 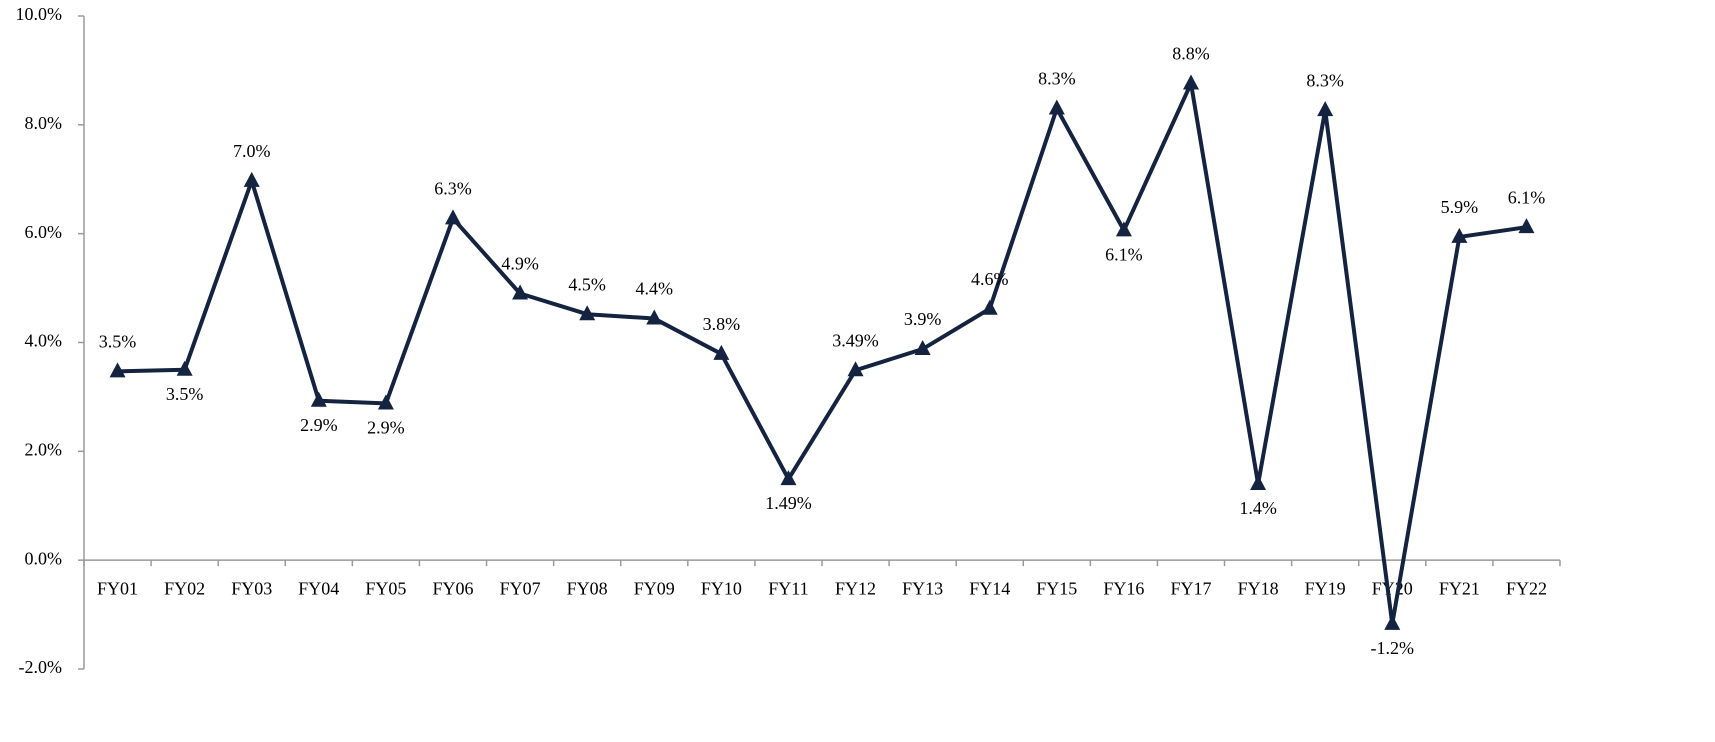 I want to click on x-tick-label: FY02, so click(x=184, y=588).